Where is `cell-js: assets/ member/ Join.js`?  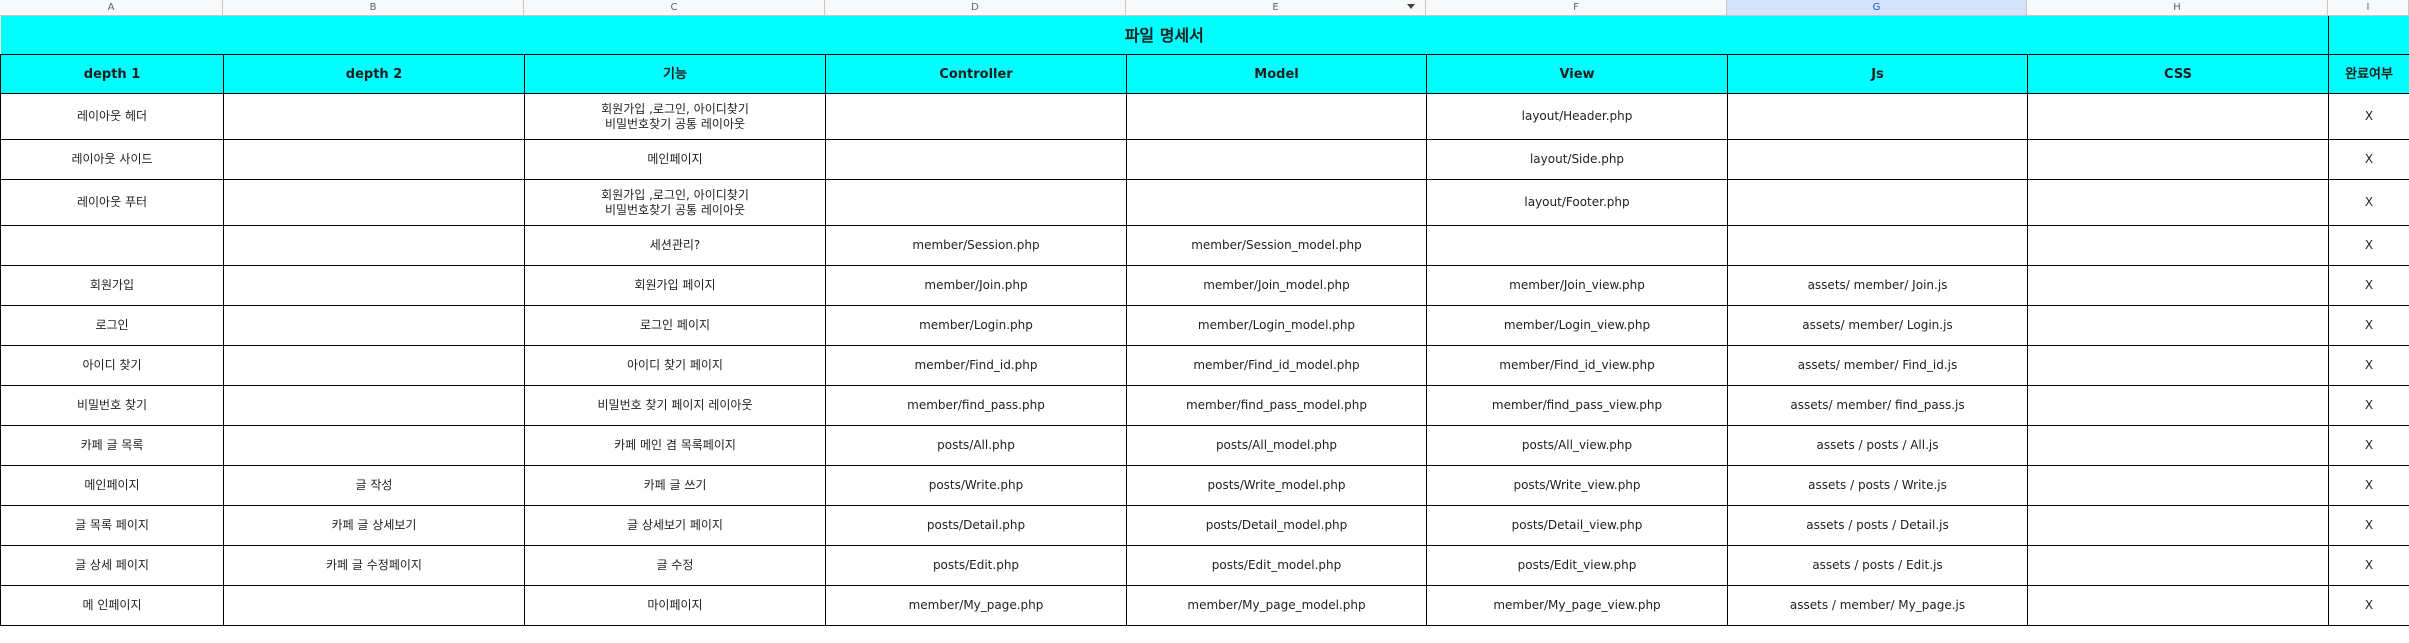 cell-js: assets/ member/ Join.js is located at coordinates (1877, 285).